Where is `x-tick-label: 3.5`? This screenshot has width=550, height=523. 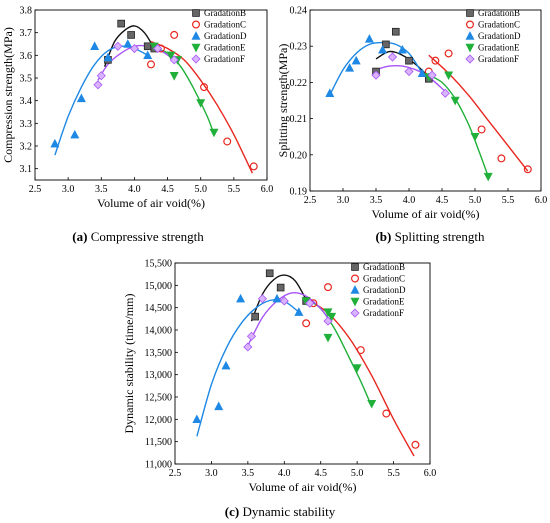 x-tick-label: 3.5 is located at coordinates (248, 473).